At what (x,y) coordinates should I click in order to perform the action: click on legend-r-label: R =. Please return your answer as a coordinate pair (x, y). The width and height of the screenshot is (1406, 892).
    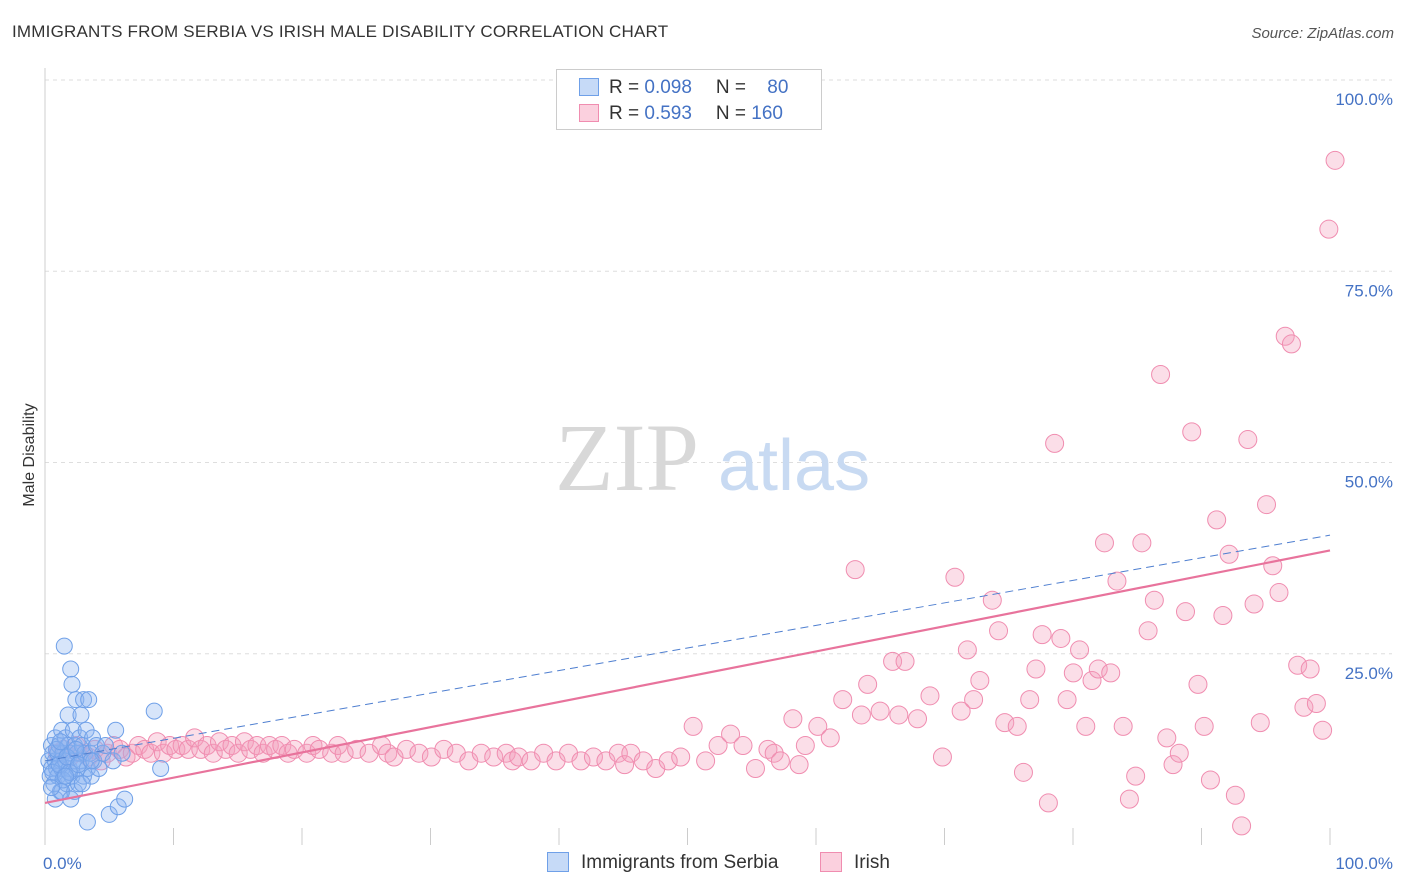
    Looking at the image, I should click on (627, 87).